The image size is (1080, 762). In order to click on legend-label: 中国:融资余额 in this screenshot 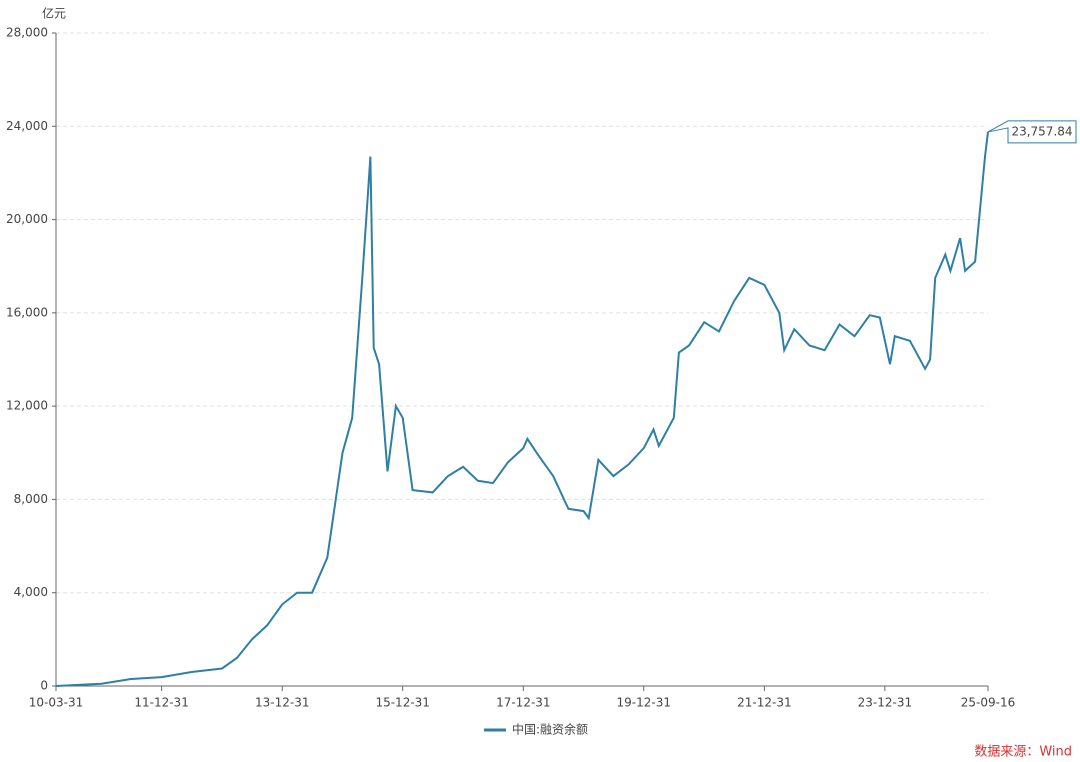, I will do `click(550, 729)`.